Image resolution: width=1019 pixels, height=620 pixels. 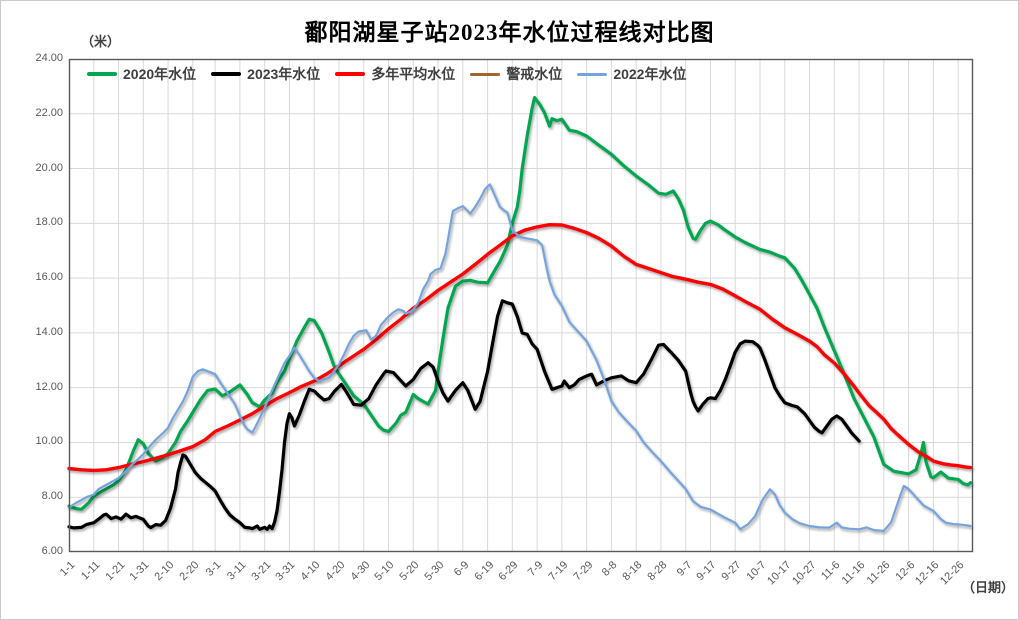 What do you see at coordinates (49, 441) in the screenshot?
I see `y-tick-label: 10.00` at bounding box center [49, 441].